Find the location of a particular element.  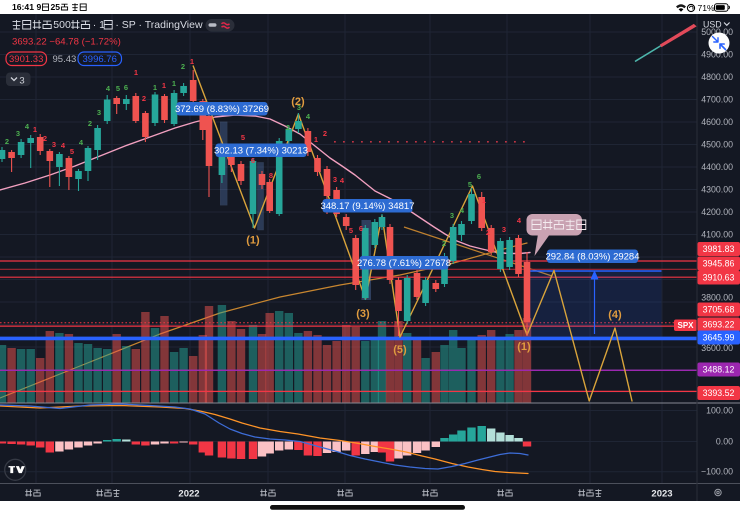

svg-text: 2022 is located at coordinates (188, 494).